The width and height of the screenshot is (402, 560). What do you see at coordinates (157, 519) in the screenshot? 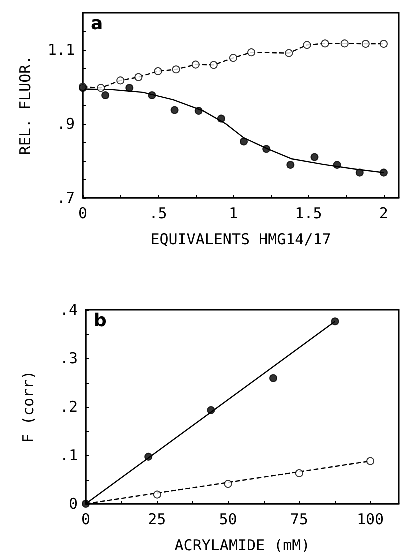
I see `x-tick-label: 25` at bounding box center [157, 519].